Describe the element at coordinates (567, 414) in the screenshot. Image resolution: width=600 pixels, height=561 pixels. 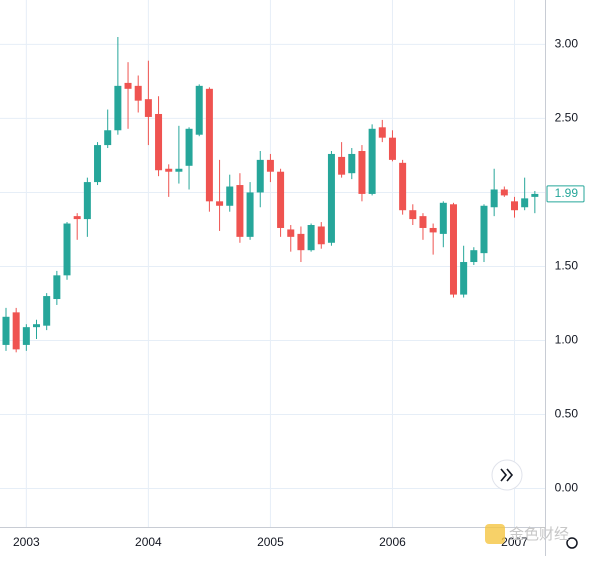
I see `y-tick-label: 0.50` at that location.